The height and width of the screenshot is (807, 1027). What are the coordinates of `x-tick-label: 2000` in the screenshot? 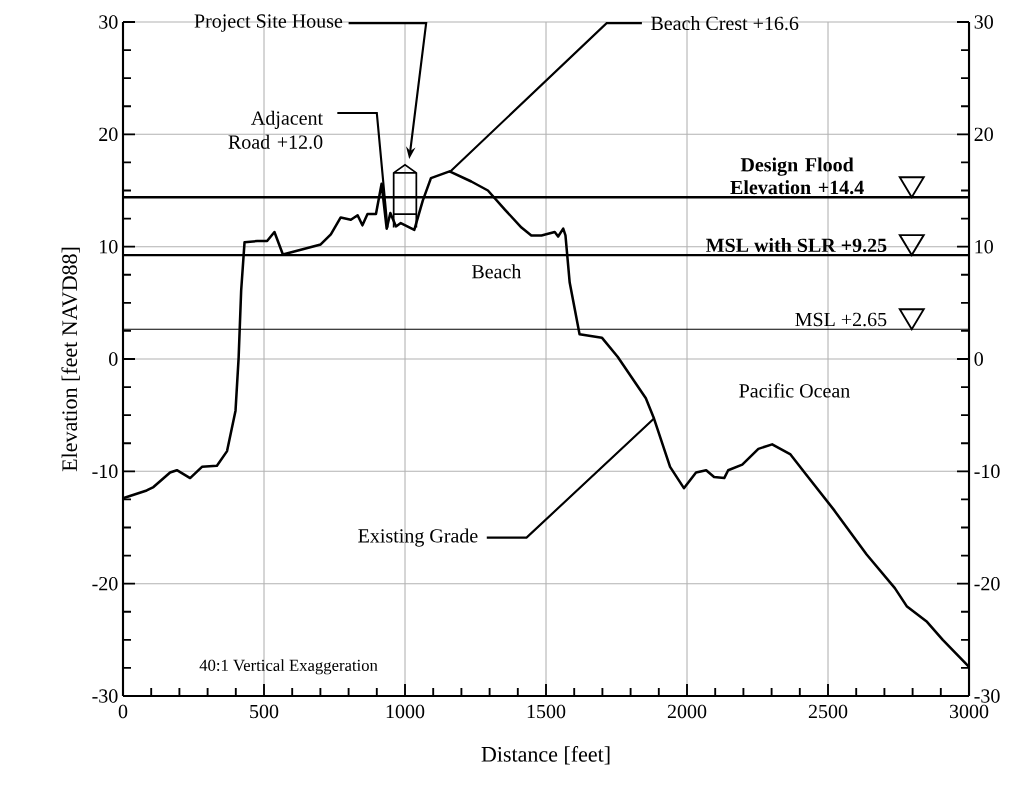 It's located at (687, 711).